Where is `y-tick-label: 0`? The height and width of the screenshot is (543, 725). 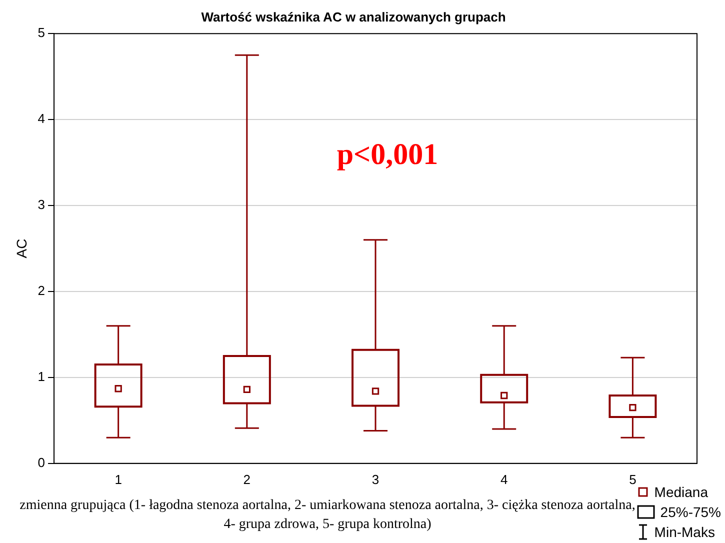
y-tick-label: 0 is located at coordinates (42, 462).